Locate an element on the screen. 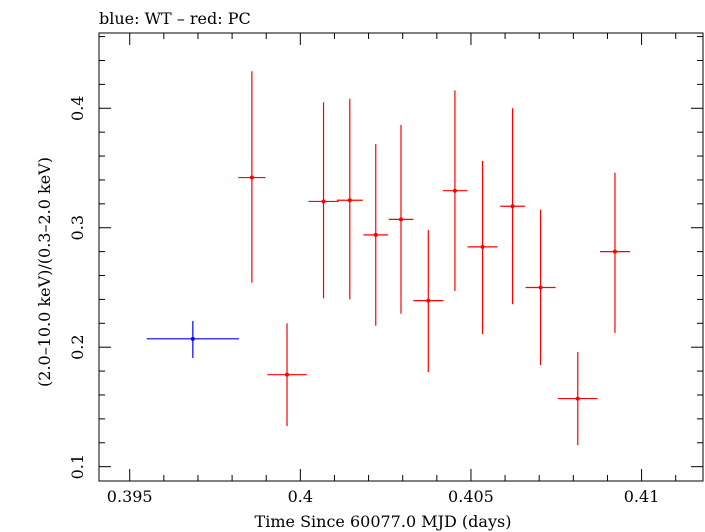 The width and height of the screenshot is (705, 532). y-tick-label: 0.4 is located at coordinates (77, 108).